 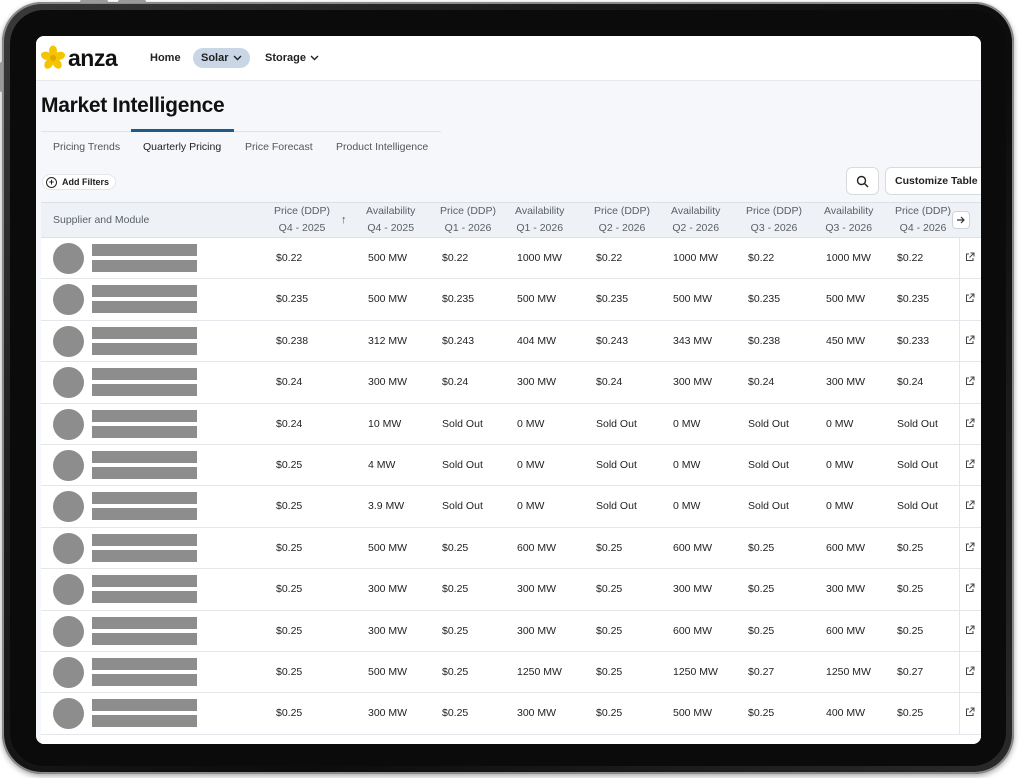 I want to click on column-header-line2: Q4 - 2025, so click(x=391, y=228).